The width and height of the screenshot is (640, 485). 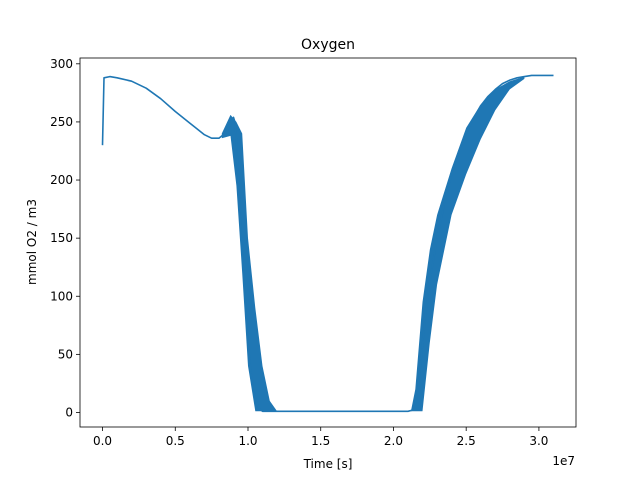 I want to click on y-tick-label: 300, so click(x=61, y=64).